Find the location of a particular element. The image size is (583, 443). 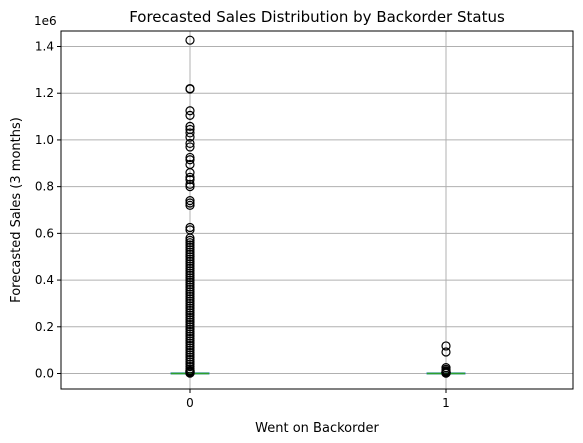

x-axis-label: Went on Backorder is located at coordinates (317, 428).